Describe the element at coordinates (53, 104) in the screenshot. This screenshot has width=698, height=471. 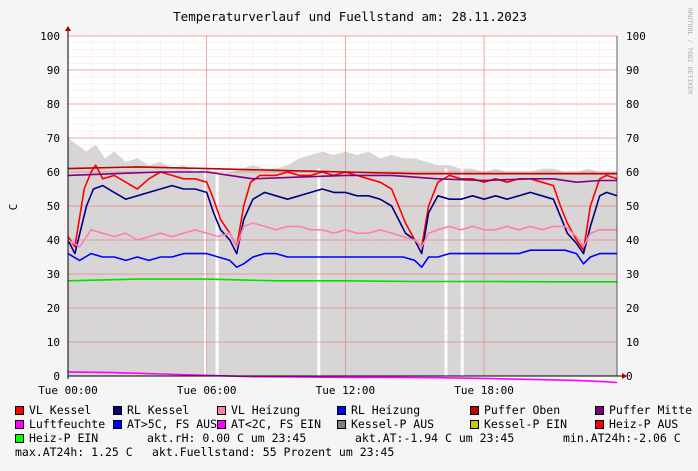
I see `y-tick-label-left: 80` at that location.